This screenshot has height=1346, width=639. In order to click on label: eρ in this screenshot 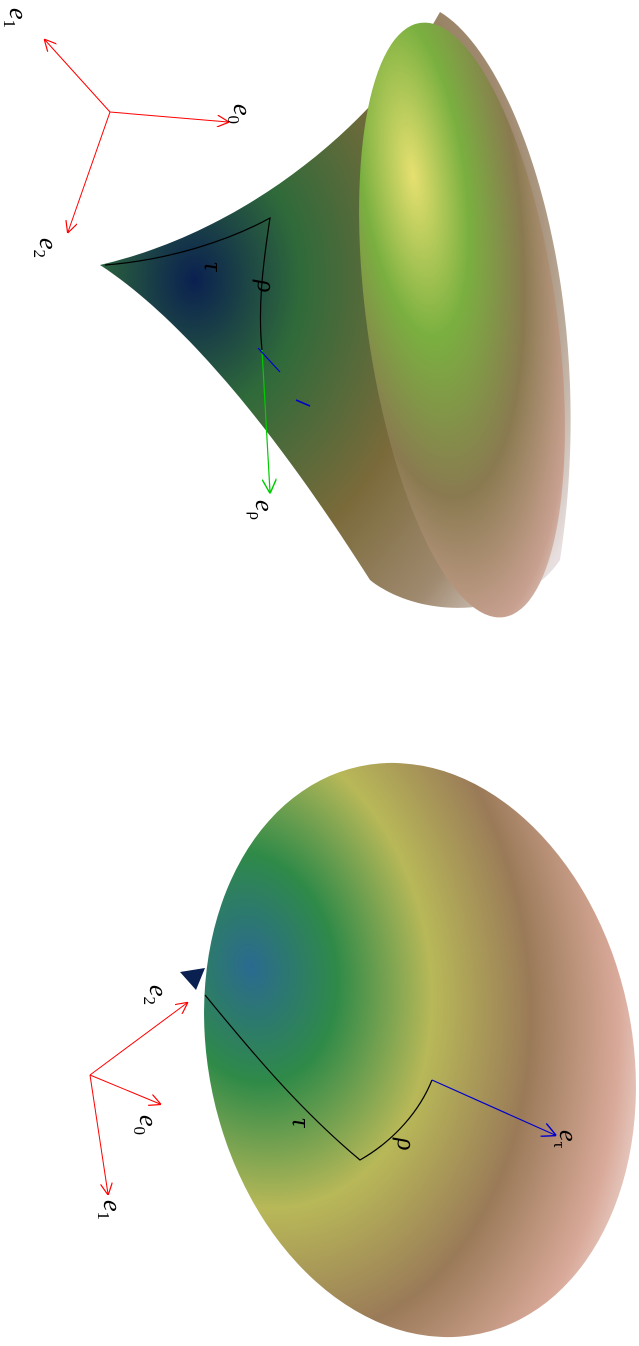, I will do `click(262, 510)`.